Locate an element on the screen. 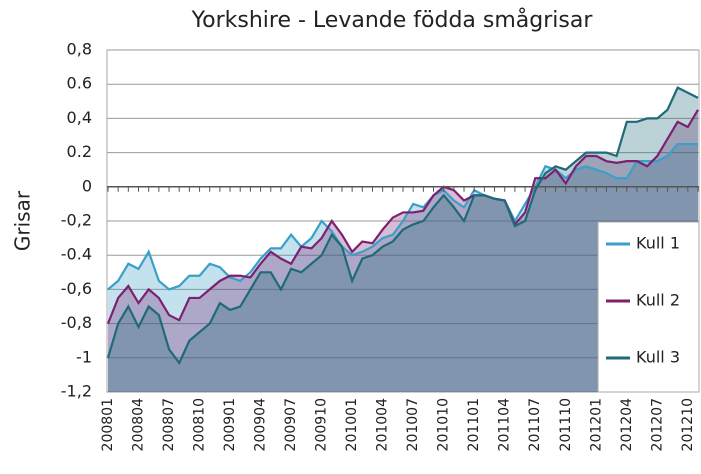 The image size is (701, 474). y-tick-label: 0.2 is located at coordinates (79, 151).